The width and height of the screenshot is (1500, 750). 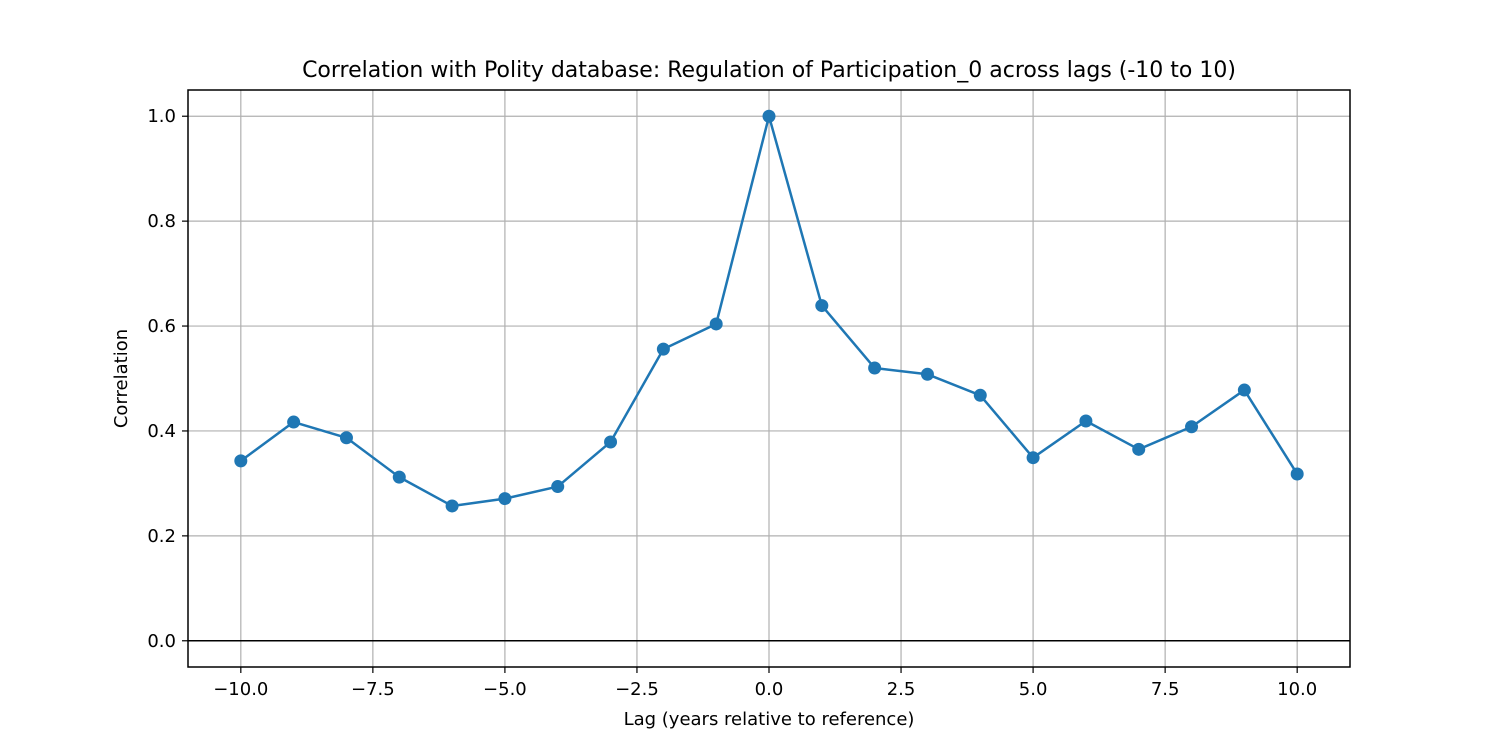 What do you see at coordinates (161, 221) in the screenshot?
I see `y-tick-label: 0.8` at bounding box center [161, 221].